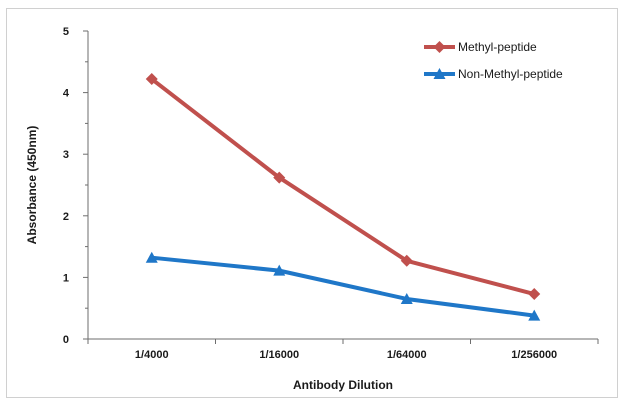 Image resolution: width=622 pixels, height=401 pixels. I want to click on legend: Methyl-peptide Non-Methyl-peptide, so click(493, 60).